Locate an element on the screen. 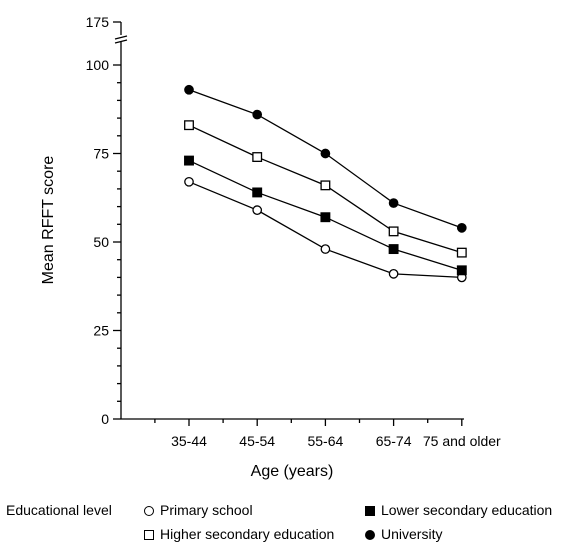 This screenshot has height=544, width=567. y-axis: 0 25 50 75 100 175 is located at coordinates (107, 220).